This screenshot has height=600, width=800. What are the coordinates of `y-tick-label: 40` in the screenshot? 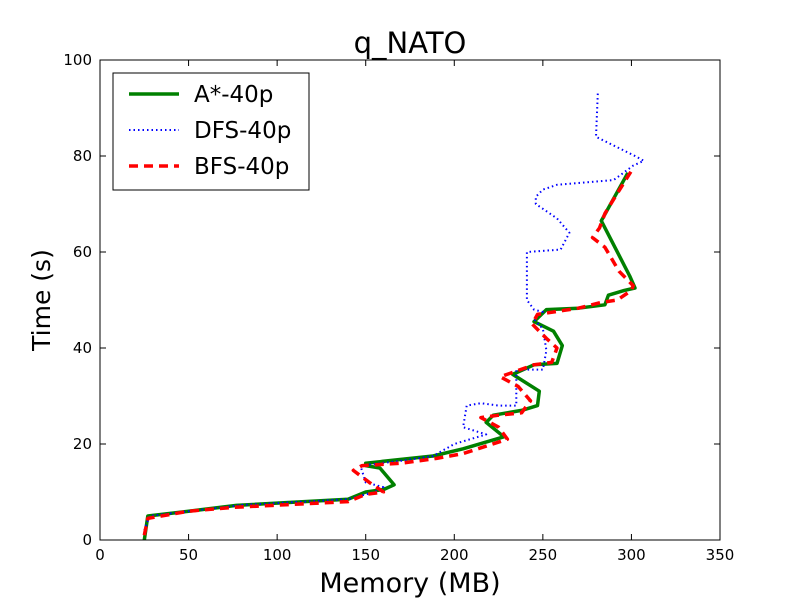 It's located at (82, 348).